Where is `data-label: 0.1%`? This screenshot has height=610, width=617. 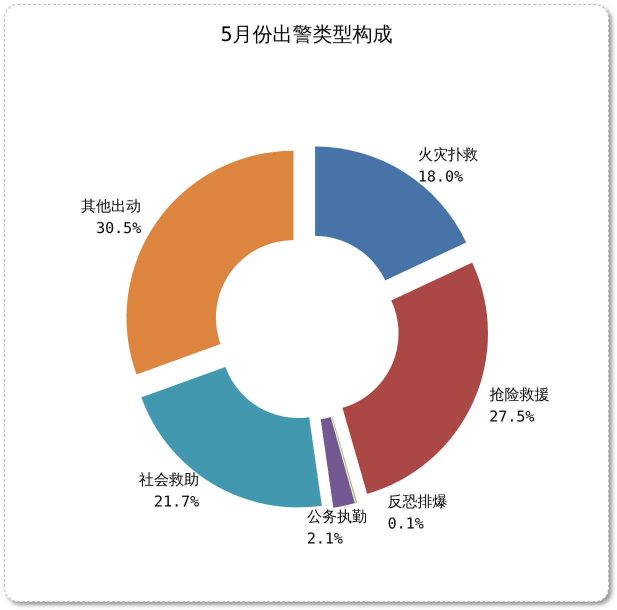 data-label: 0.1% is located at coordinates (406, 523).